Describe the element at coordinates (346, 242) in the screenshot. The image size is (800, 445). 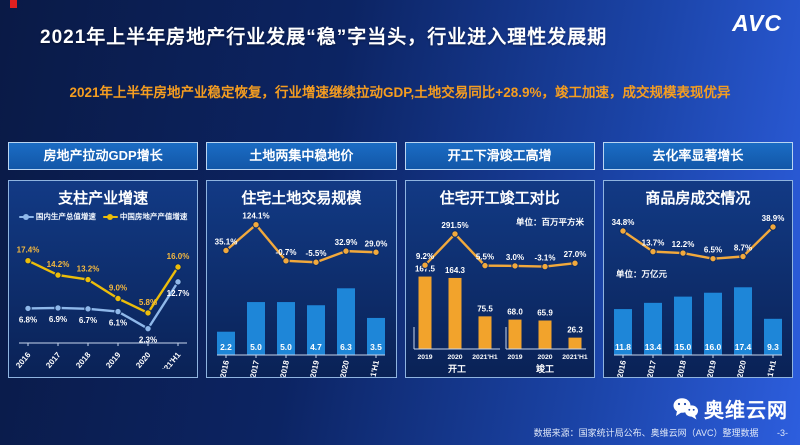
I see `svg-text: 32.9%` at that location.